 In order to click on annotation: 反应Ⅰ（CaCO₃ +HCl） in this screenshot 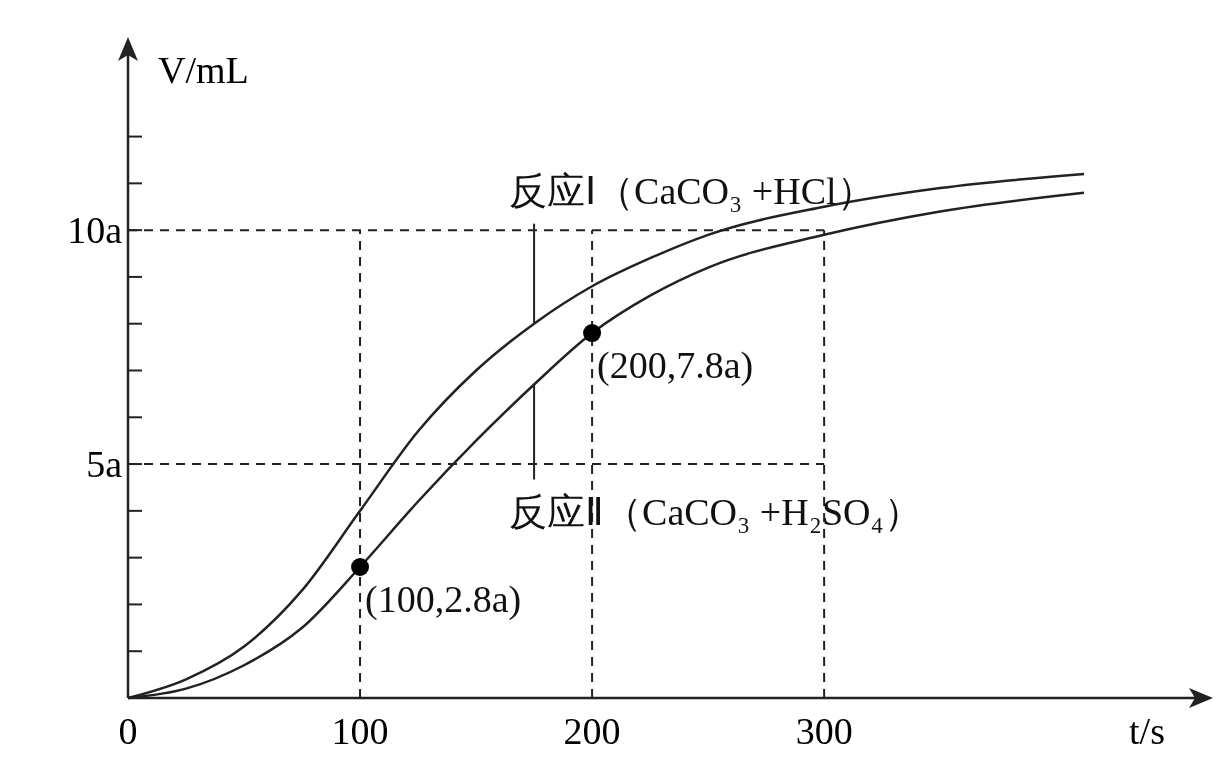, I will do `click(692, 190)`.